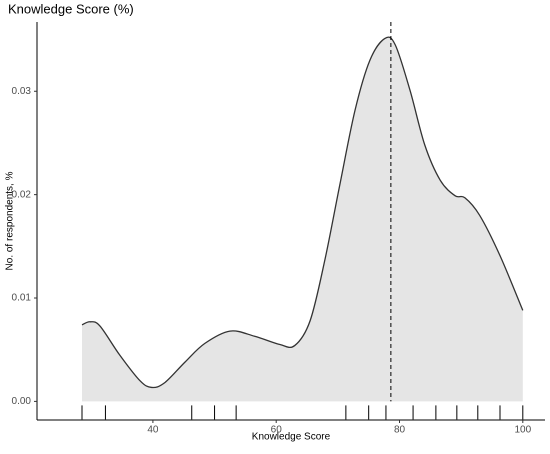 The width and height of the screenshot is (550, 454). Describe the element at coordinates (22, 91) in the screenshot. I see `y-tick-label: 0.03` at that location.